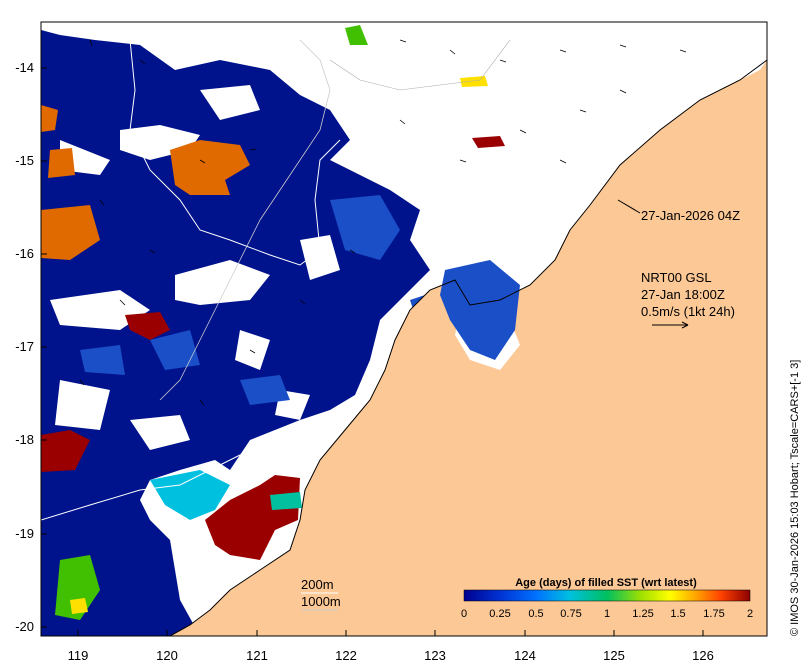 This screenshot has width=810, height=672. I want to click on sst-mid-region, so click(265, 300).